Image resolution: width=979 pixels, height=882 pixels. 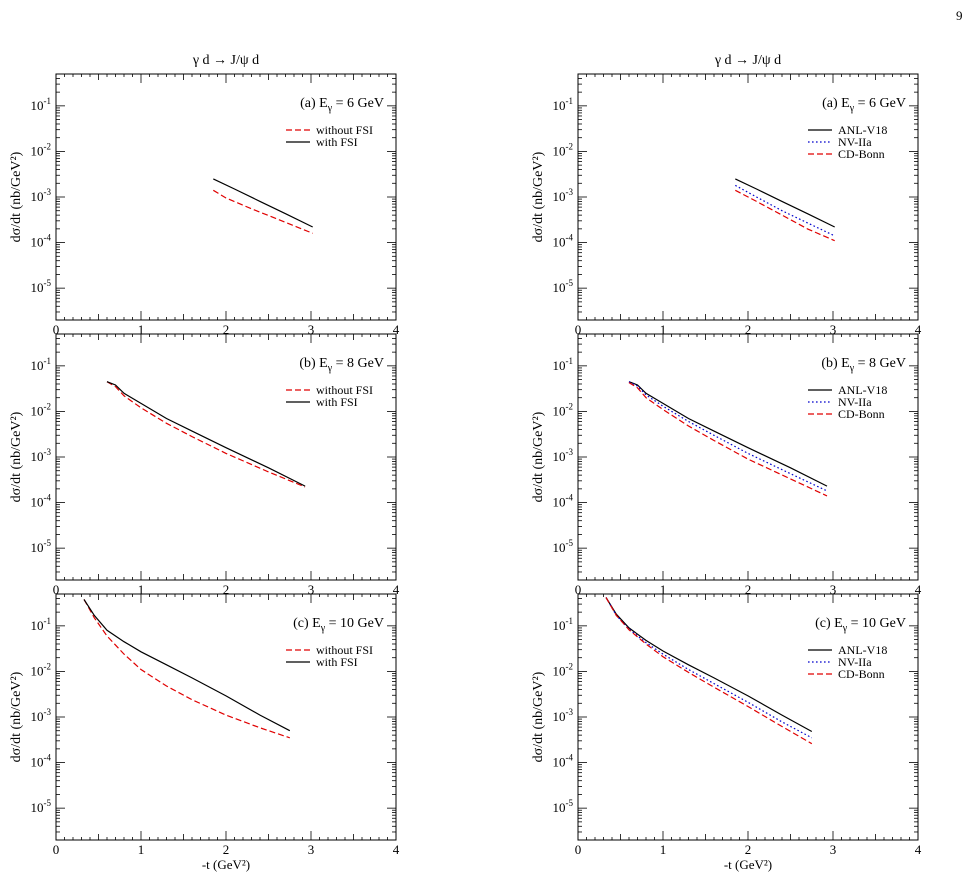 What do you see at coordinates (860, 625) in the screenshot?
I see `panel-label: (c) Eγ = 10 GeV` at bounding box center [860, 625].